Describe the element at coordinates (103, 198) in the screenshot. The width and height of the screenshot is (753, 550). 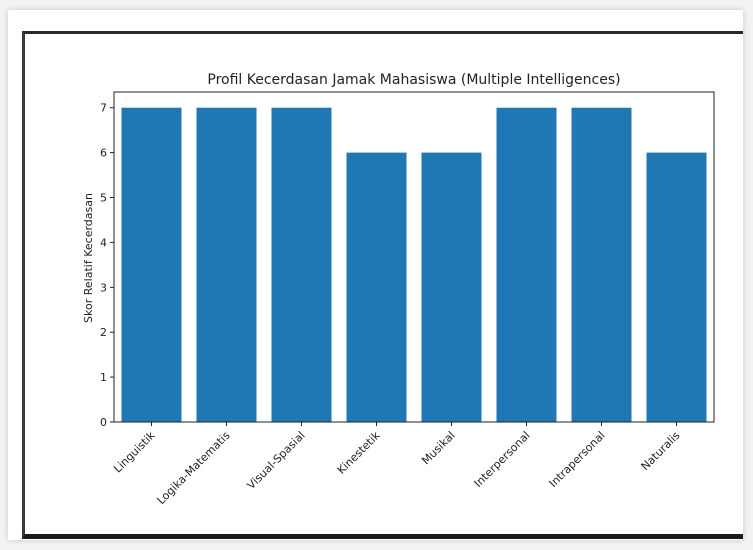
I see `y-tick-label: 5` at that location.